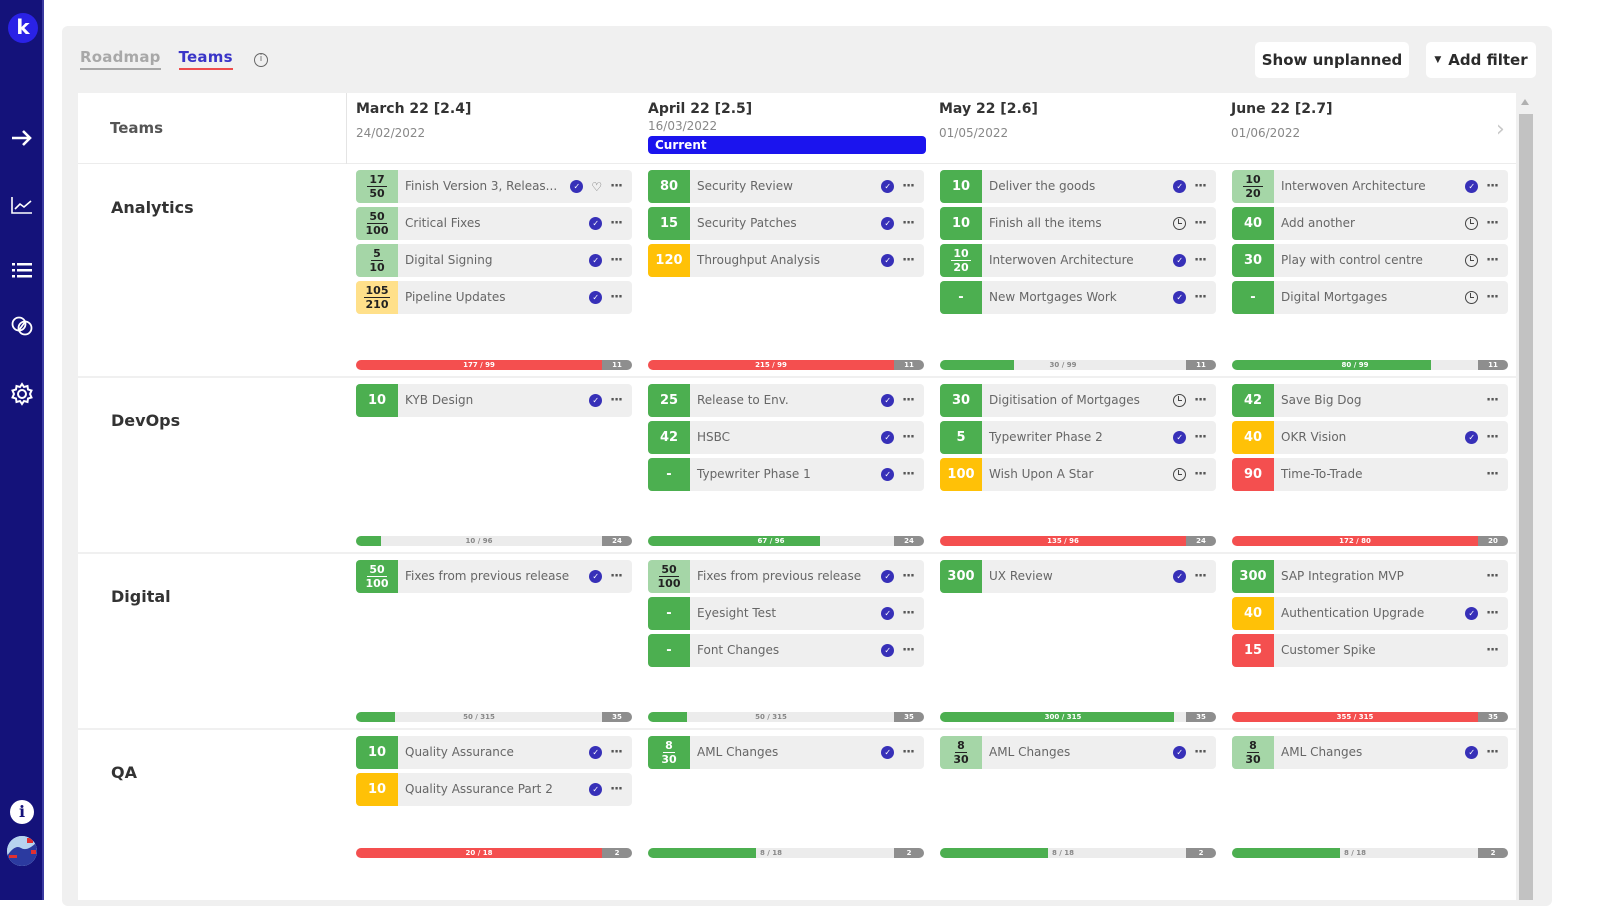 The height and width of the screenshot is (906, 1600). I want to click on work-item-card: 300 UX Review ✓ ···, so click(1078, 576).